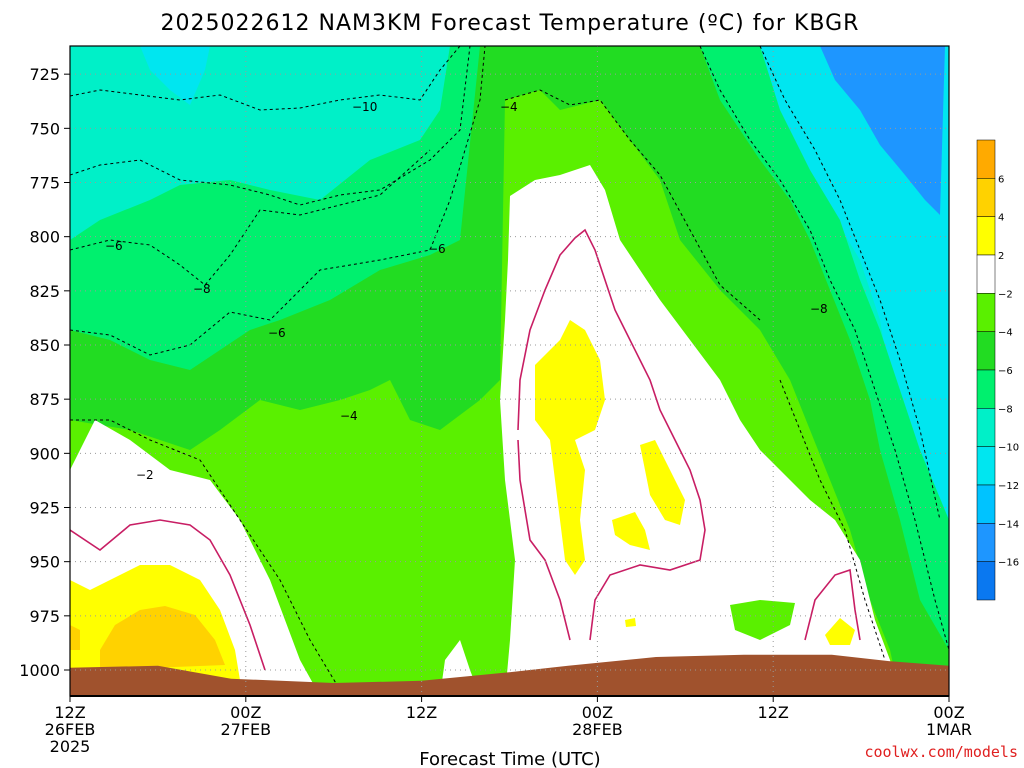 The image size is (1024, 768). What do you see at coordinates (44, 453) in the screenshot?
I see `y-tick-label: 900` at bounding box center [44, 453].